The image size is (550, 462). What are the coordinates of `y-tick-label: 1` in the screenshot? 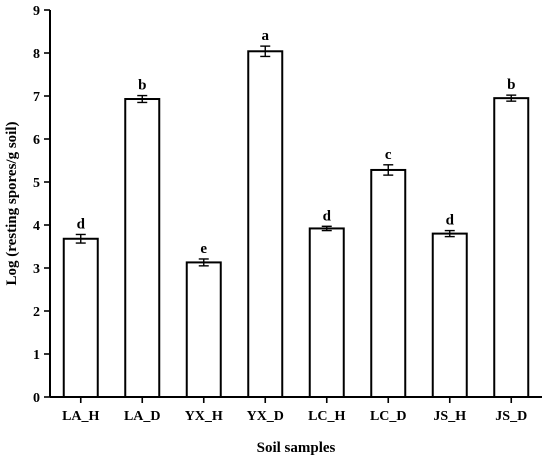 It's located at (36, 355).